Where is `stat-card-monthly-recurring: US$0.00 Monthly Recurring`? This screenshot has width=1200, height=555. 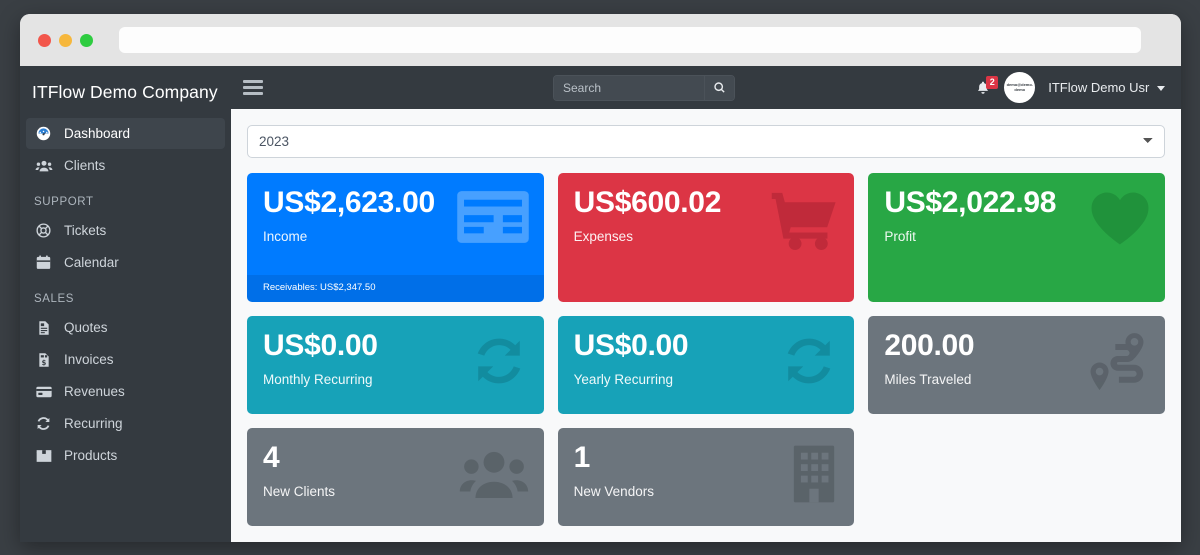
stat-card-monthly-recurring: US$0.00 Monthly Recurring is located at coordinates (395, 365).